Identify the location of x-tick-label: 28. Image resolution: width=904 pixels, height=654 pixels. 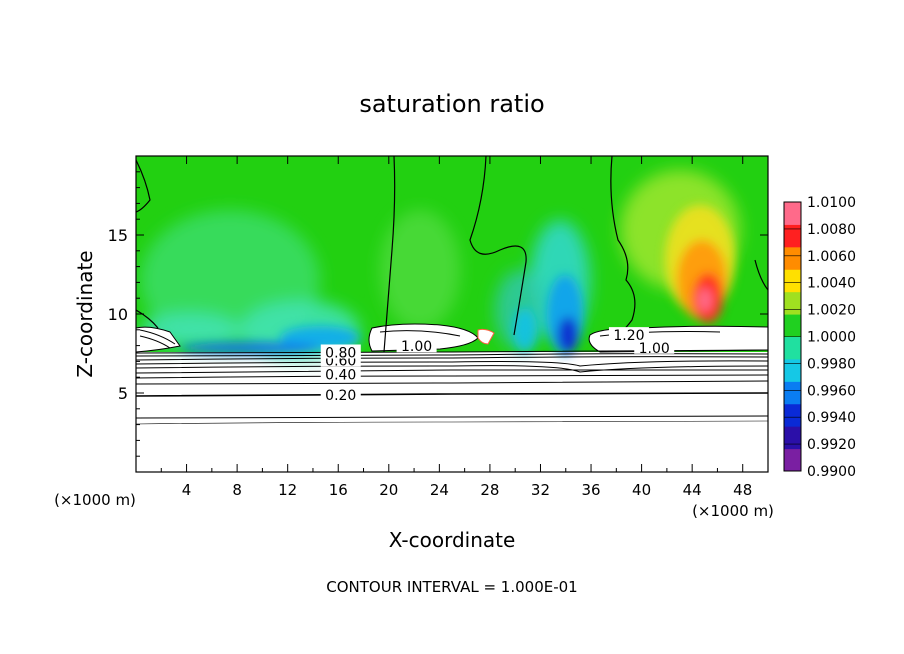
(489, 490).